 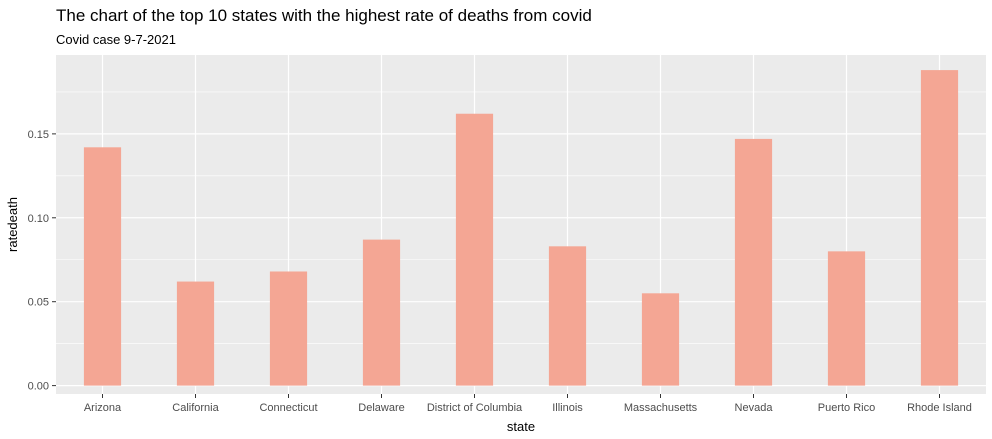 What do you see at coordinates (661, 408) in the screenshot?
I see `x-tick-label: Massachusetts` at bounding box center [661, 408].